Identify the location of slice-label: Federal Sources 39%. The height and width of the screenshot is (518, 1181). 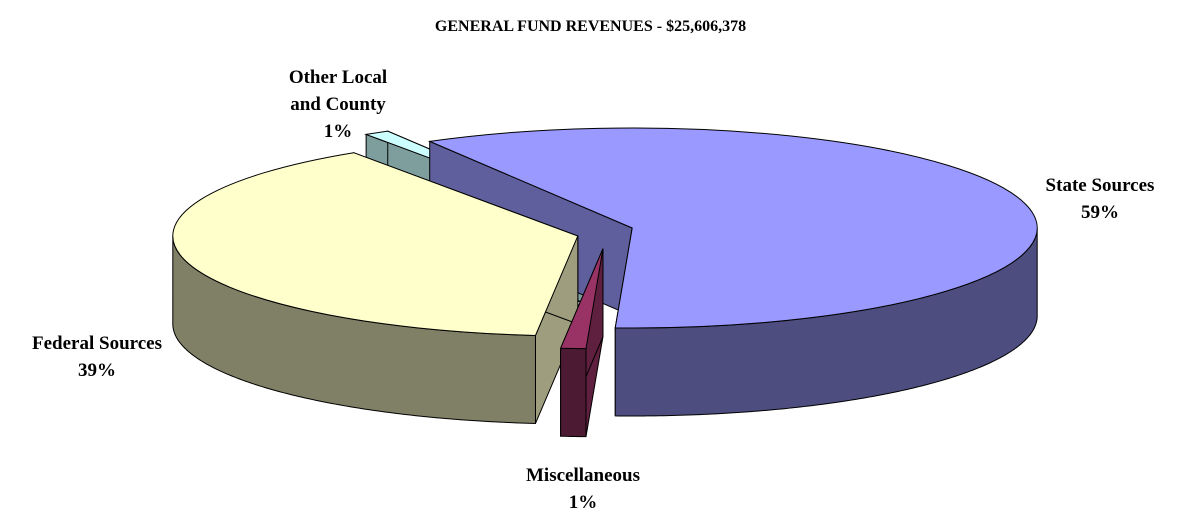
(97, 357).